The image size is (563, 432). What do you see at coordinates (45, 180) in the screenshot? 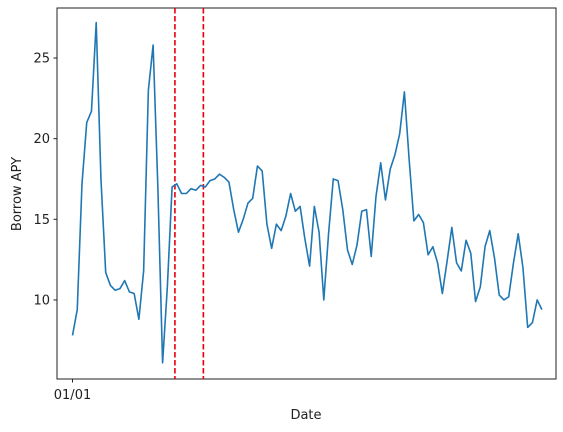
I see `y-axis-ticks: 10 15 20 25` at bounding box center [45, 180].